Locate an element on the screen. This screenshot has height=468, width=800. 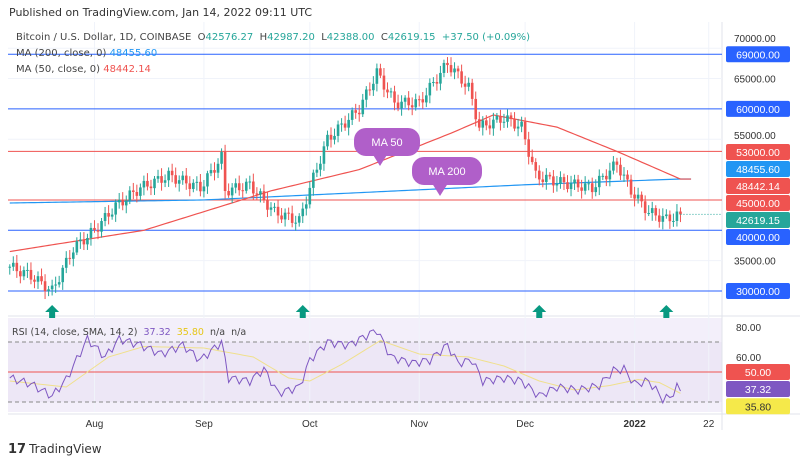
rsi-sma-line is located at coordinates (345, 366).